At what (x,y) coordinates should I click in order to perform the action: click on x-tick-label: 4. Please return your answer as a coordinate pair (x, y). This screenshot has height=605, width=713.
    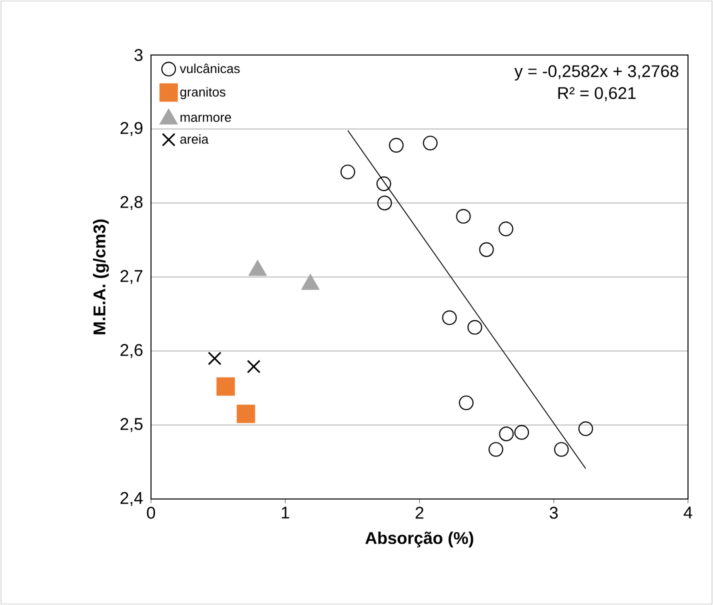
    Looking at the image, I should click on (688, 512).